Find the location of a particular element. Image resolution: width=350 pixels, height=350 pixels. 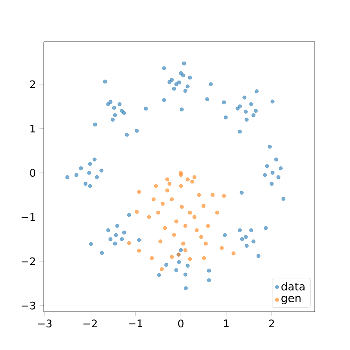

x-tick-label: 0 is located at coordinates (181, 324).